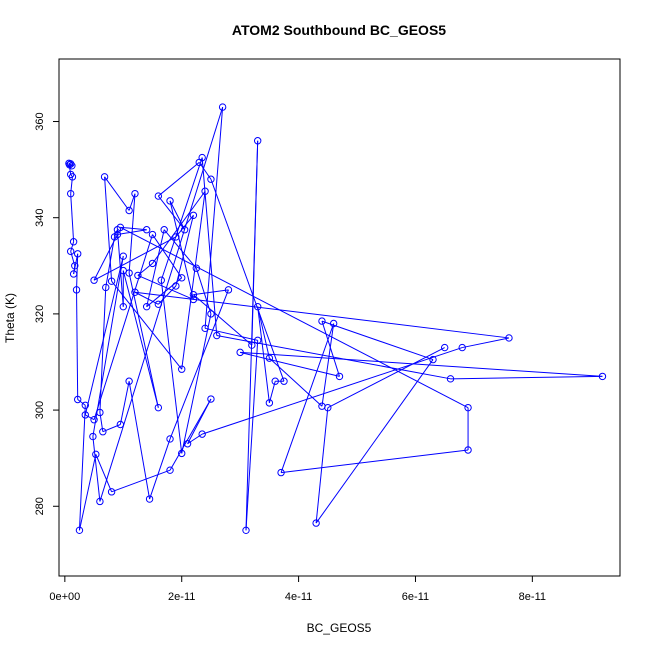 The width and height of the screenshot is (650, 650). Describe the element at coordinates (339, 30) in the screenshot. I see `chart-title: ATOM2 Southbound BC_GEOS5` at that location.